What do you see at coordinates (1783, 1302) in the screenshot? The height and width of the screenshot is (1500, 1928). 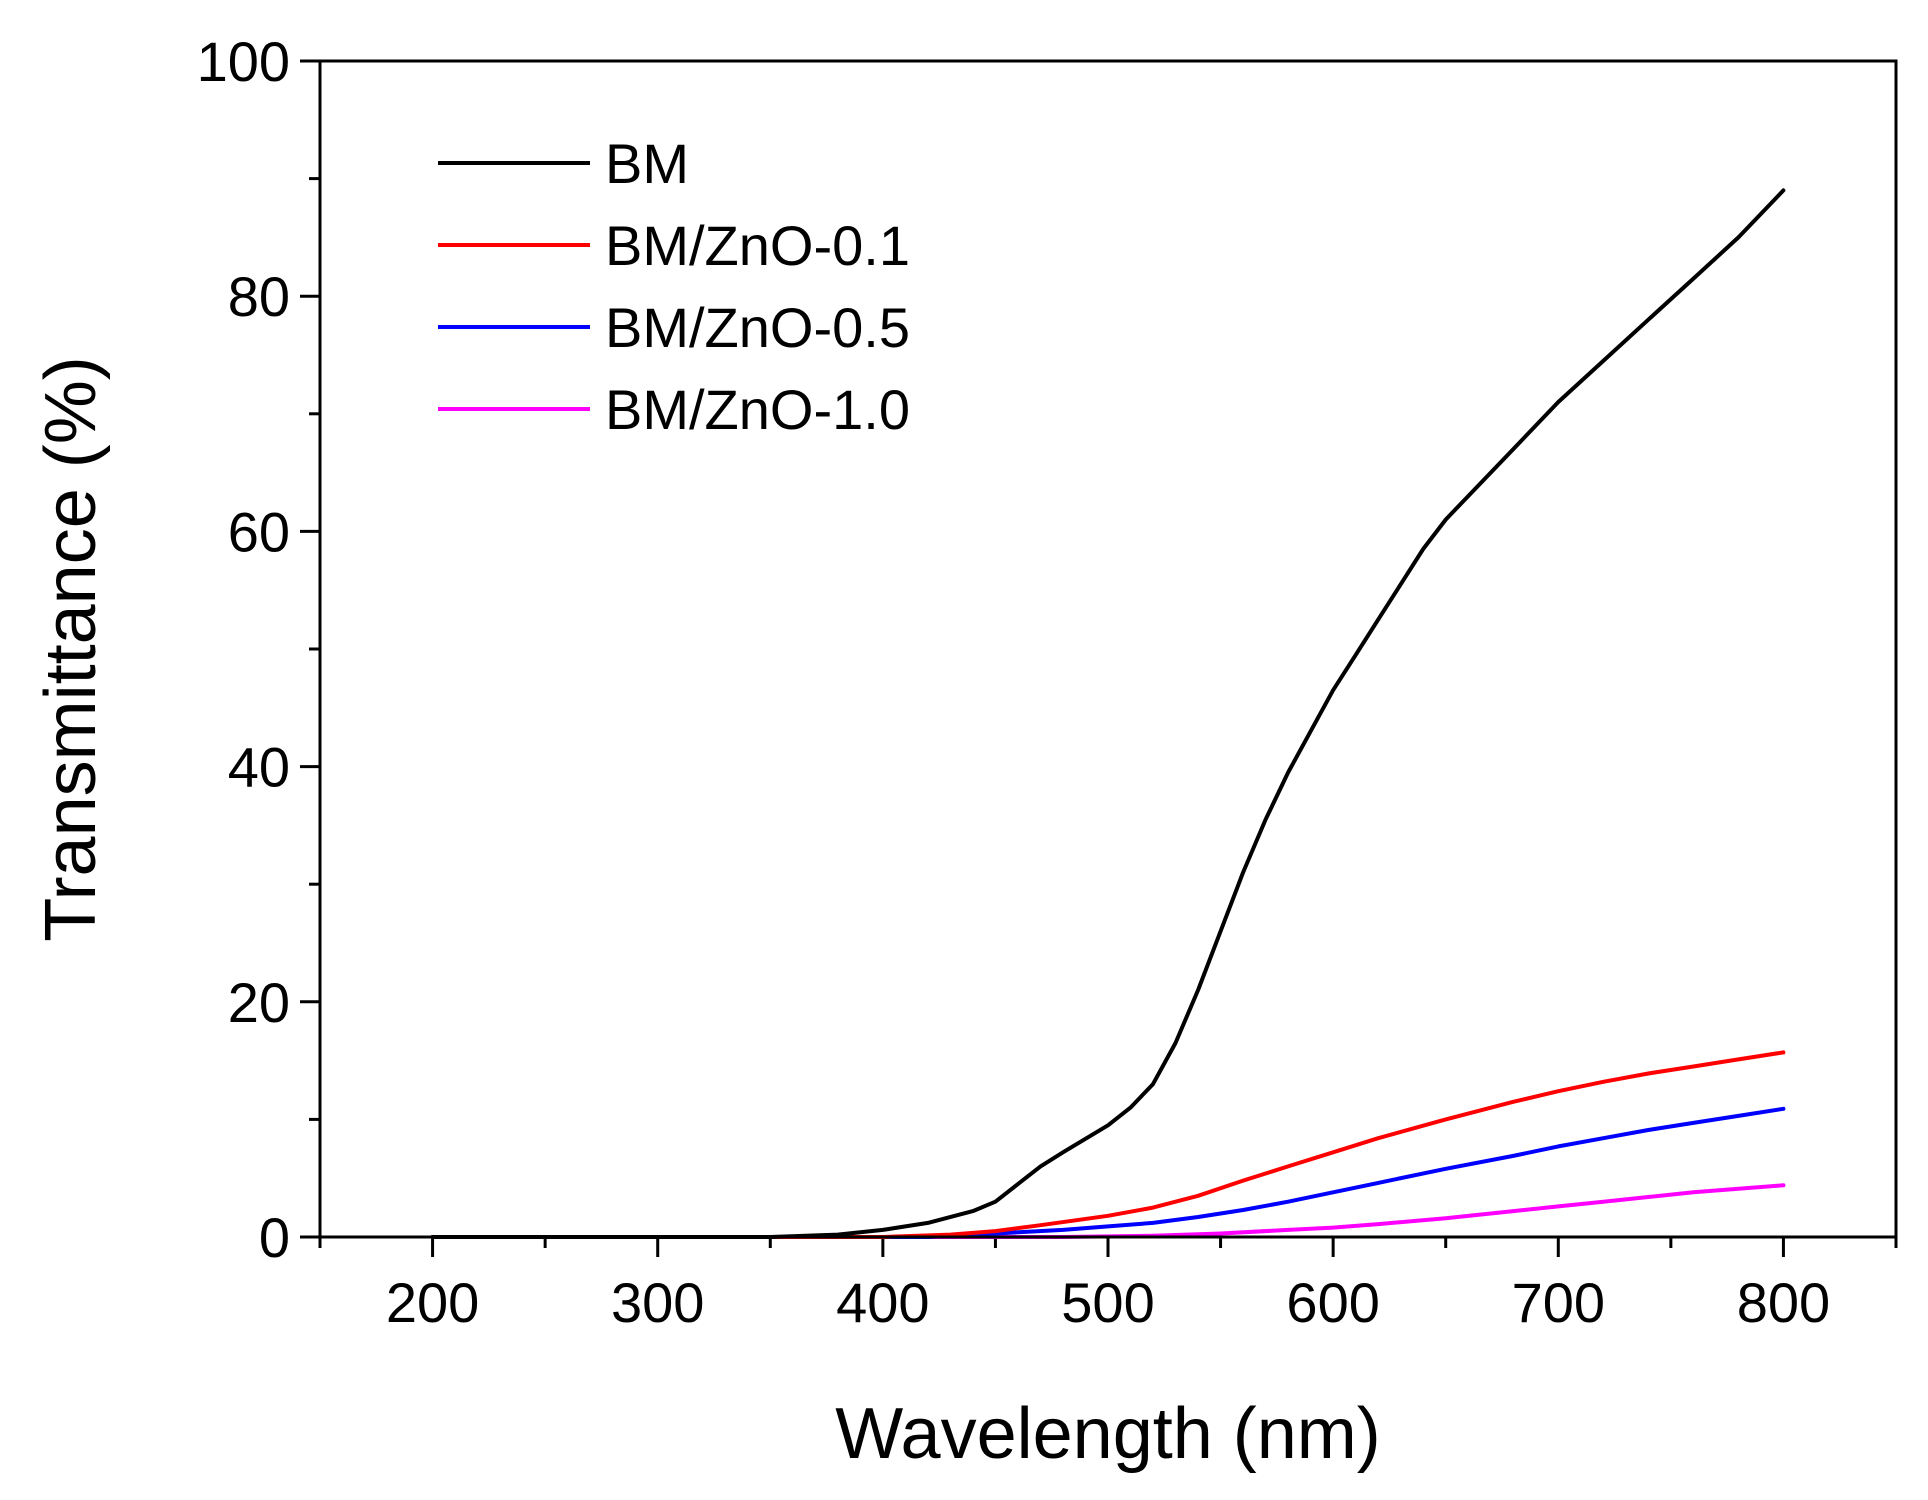 I see `x-tick-label: 800` at bounding box center [1783, 1302].